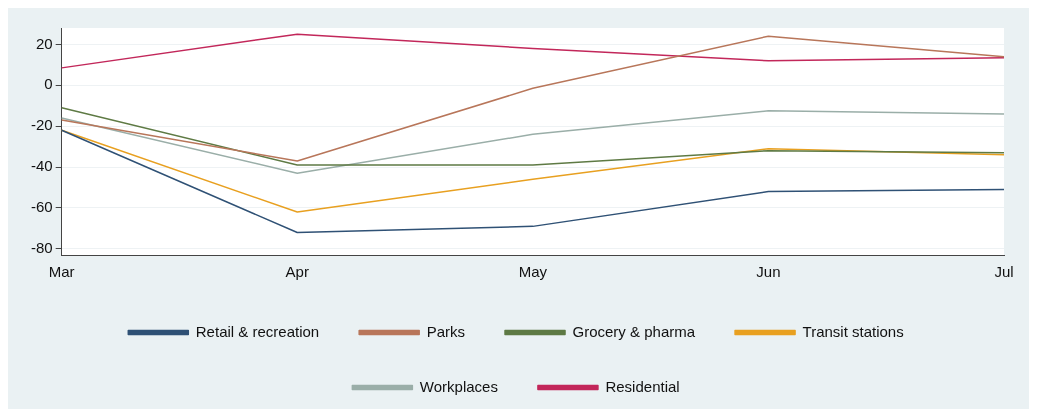 The height and width of the screenshot is (417, 1037). Describe the element at coordinates (768, 272) in the screenshot. I see `x-tick-label: Jun` at that location.